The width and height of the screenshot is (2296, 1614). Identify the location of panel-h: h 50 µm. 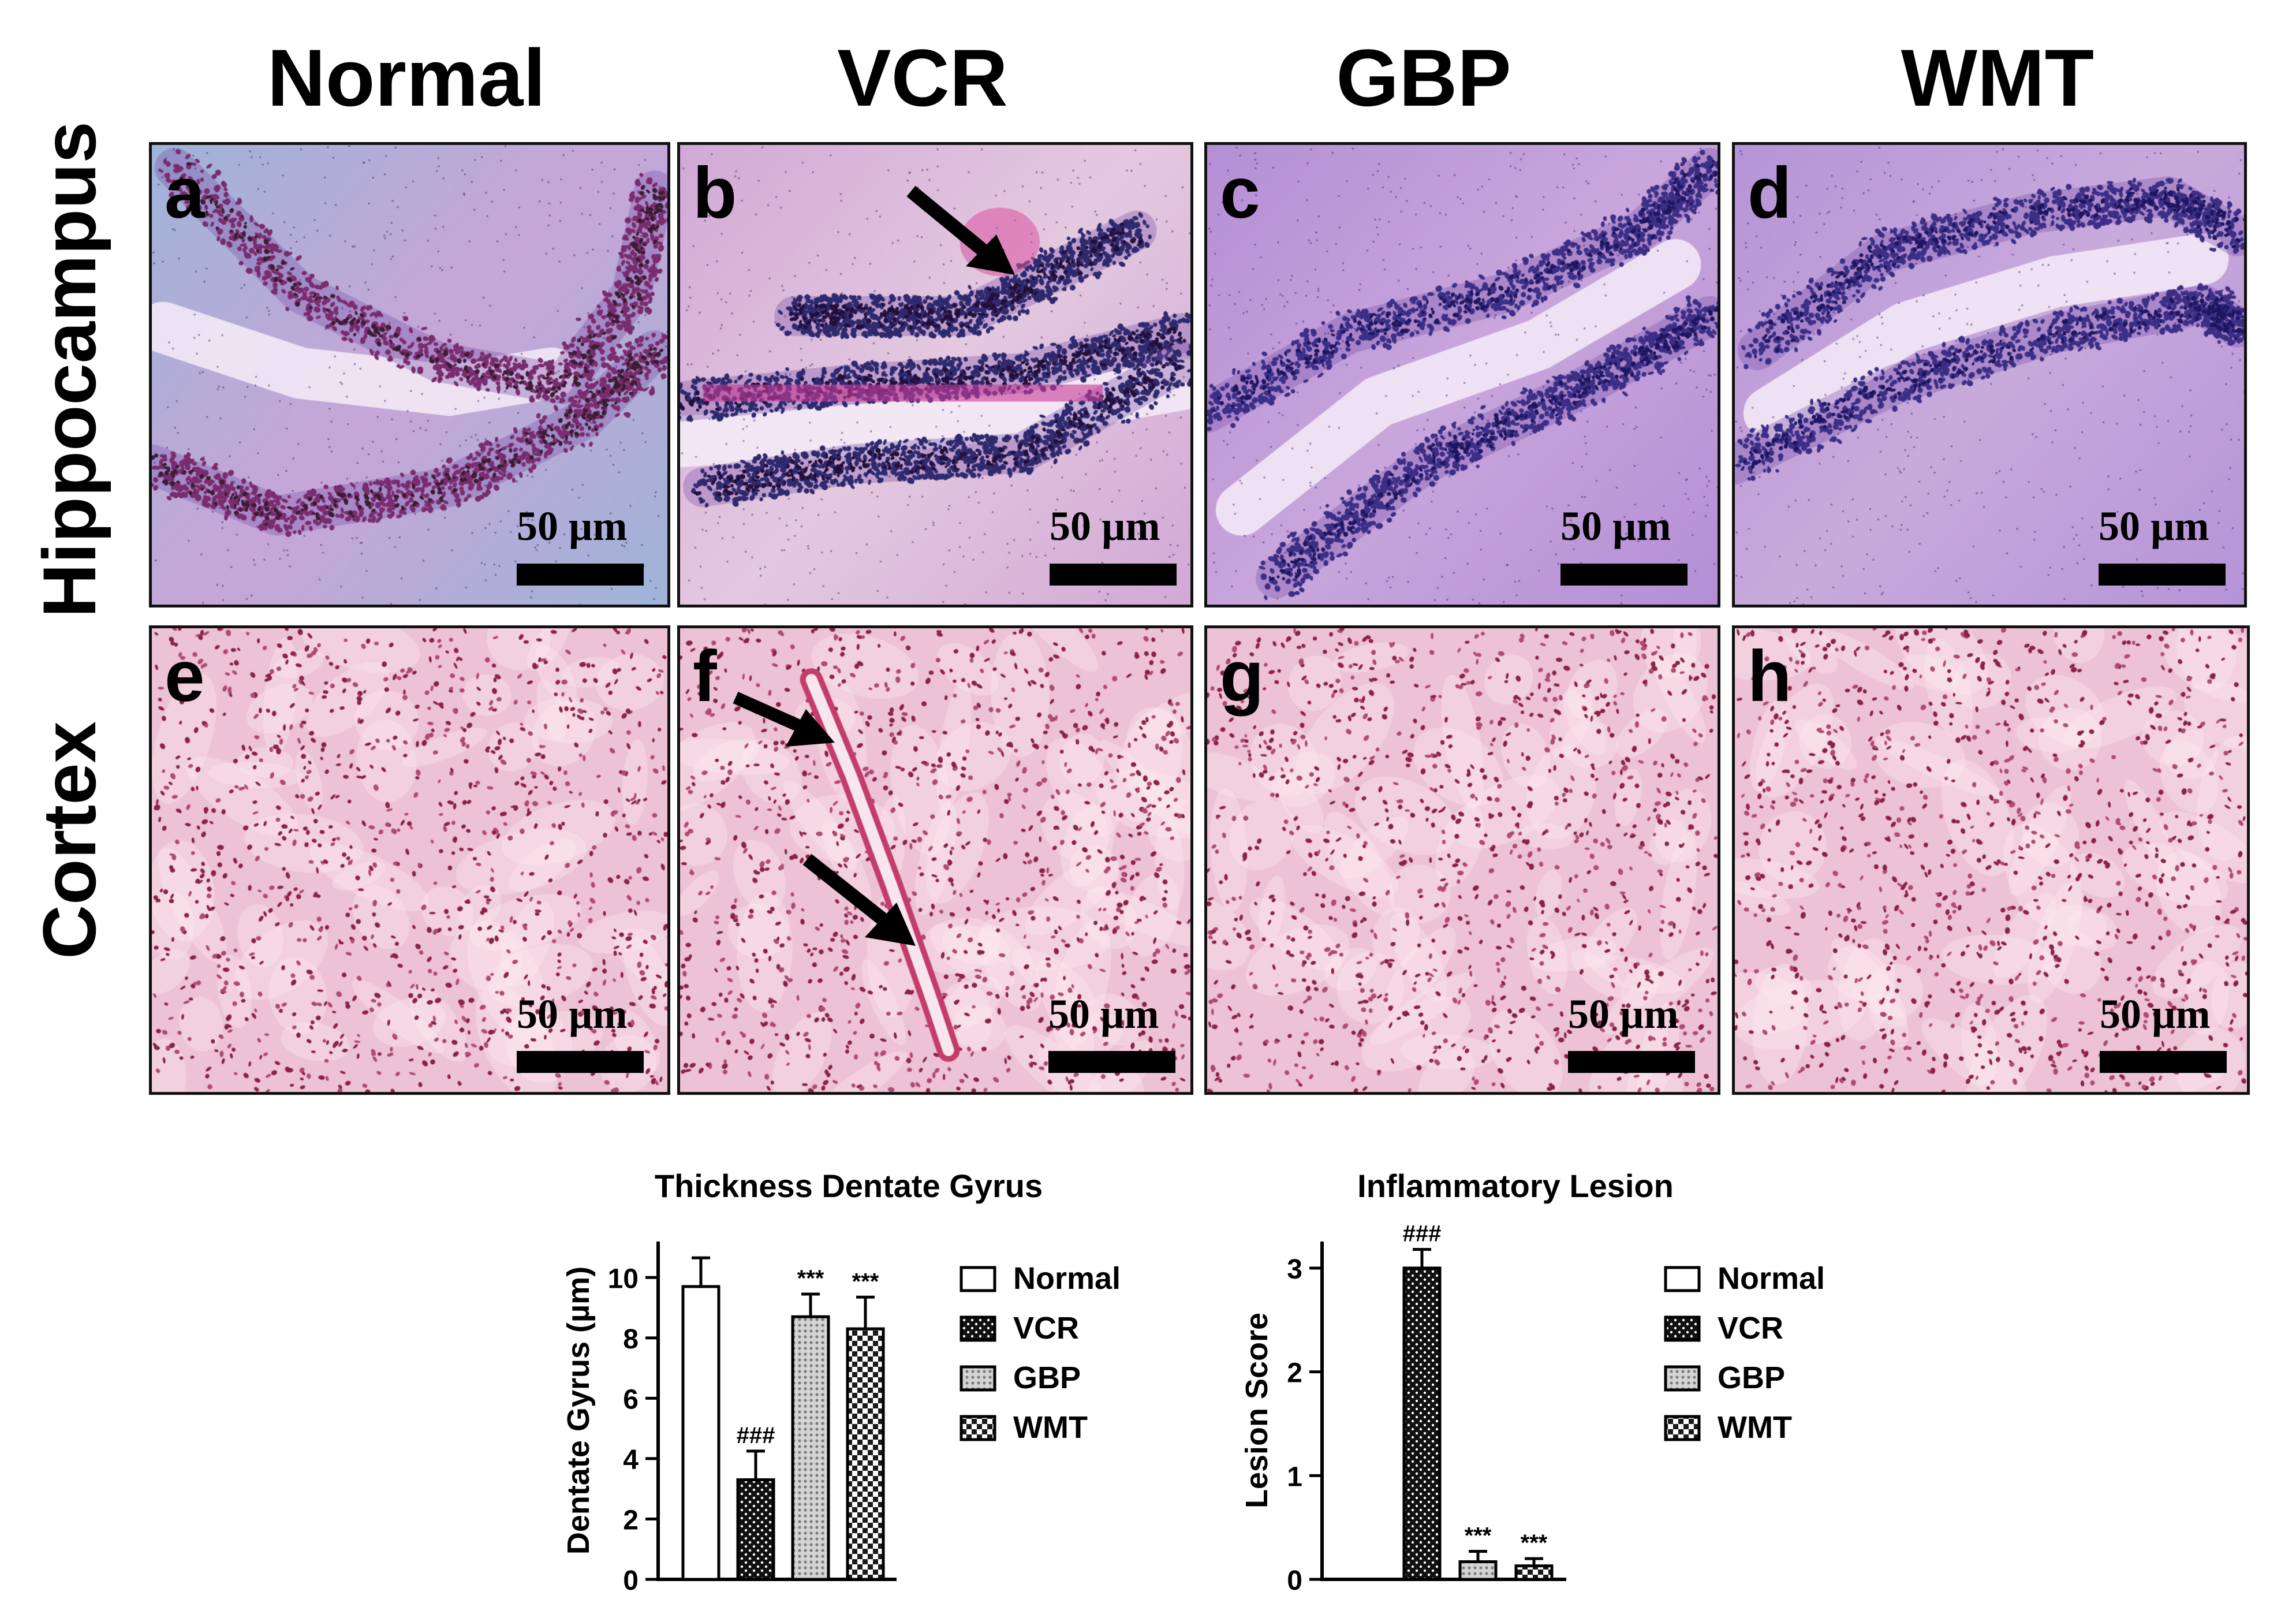
(1991, 860).